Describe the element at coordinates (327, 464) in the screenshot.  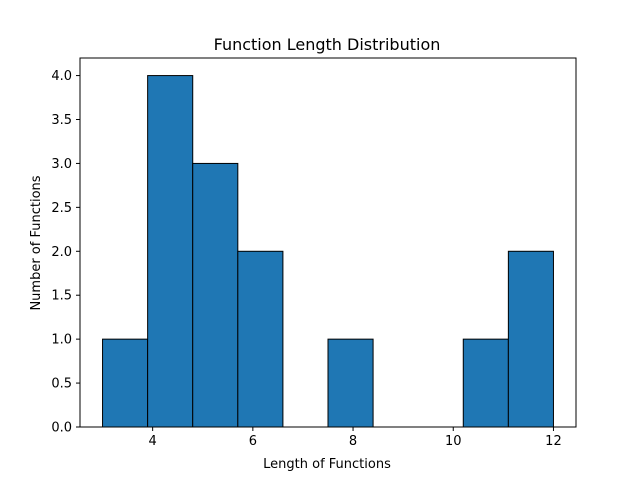
I see `x-axis-label: Length of Functions` at that location.